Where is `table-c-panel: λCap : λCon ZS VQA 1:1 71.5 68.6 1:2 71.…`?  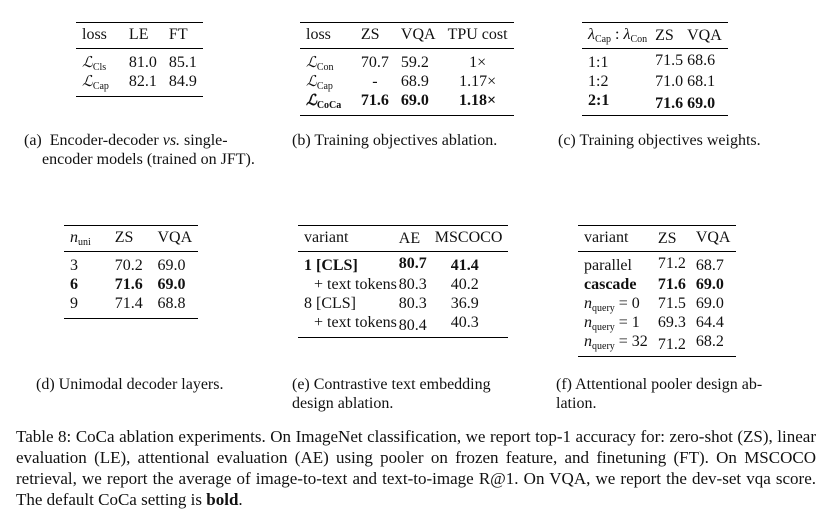 table-c-panel: λCap : λCon ZS VQA 1:1 71.5 68.6 1:2 71.… is located at coordinates (655, 69).